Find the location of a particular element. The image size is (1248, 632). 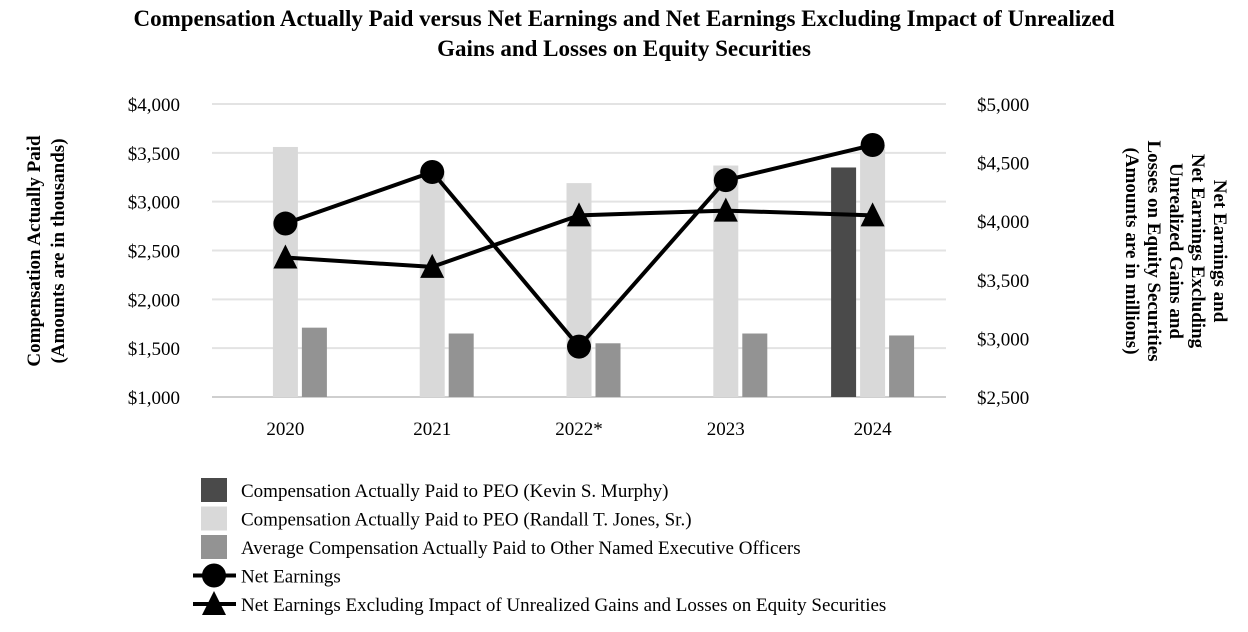

y-right-tick-label: $2,500 is located at coordinates (1003, 398).